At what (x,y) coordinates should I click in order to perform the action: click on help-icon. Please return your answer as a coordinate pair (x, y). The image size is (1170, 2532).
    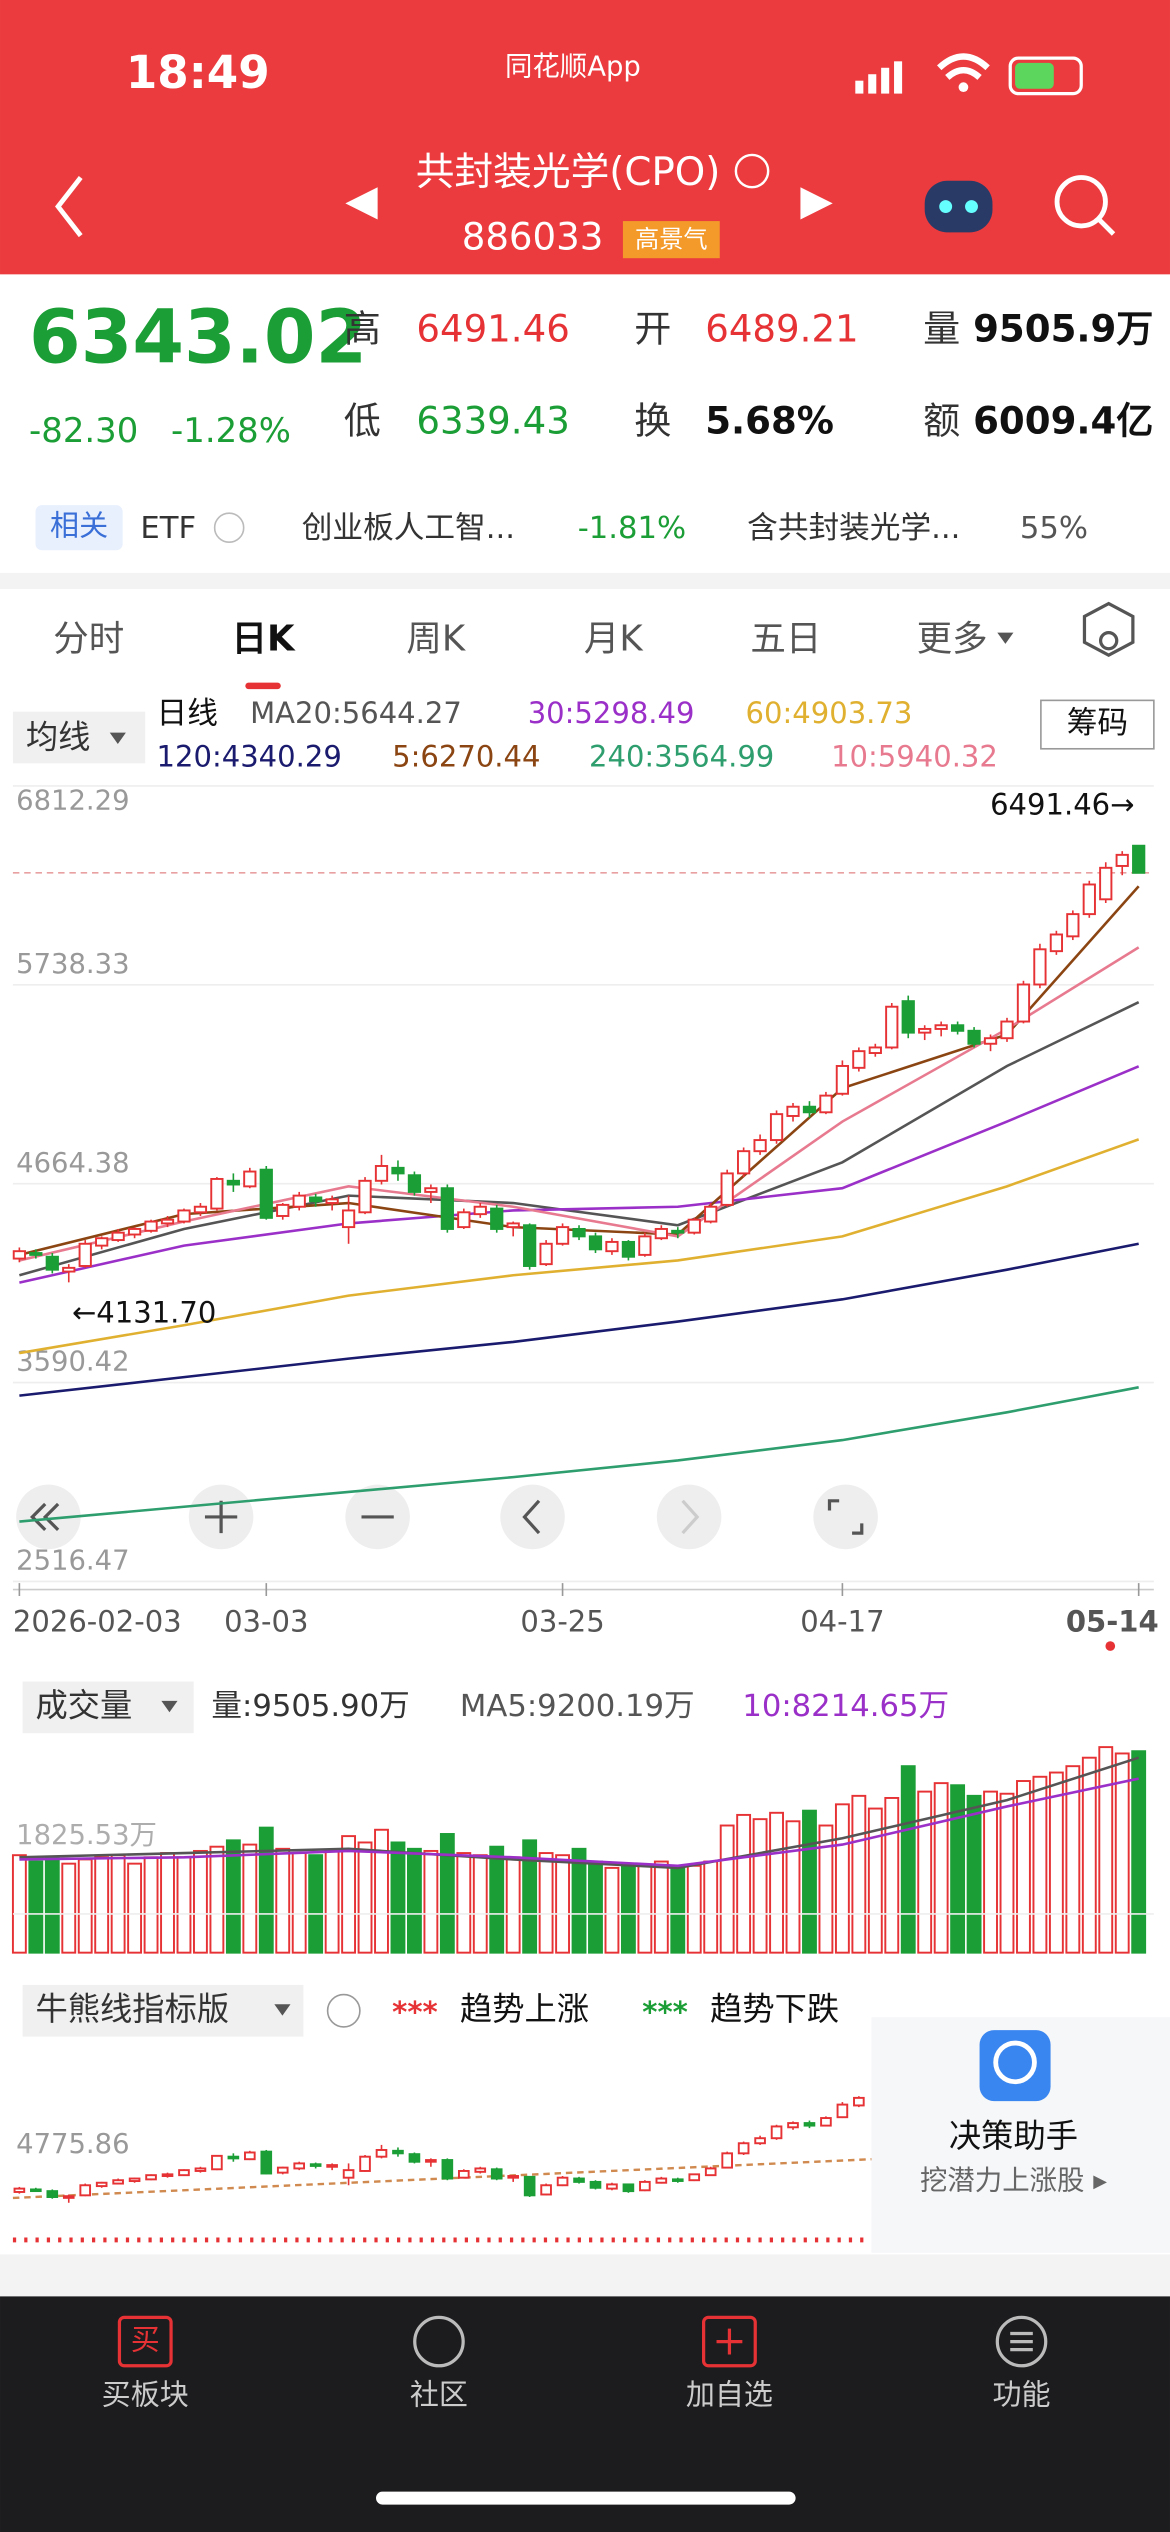
    Looking at the image, I should click on (343, 2010).